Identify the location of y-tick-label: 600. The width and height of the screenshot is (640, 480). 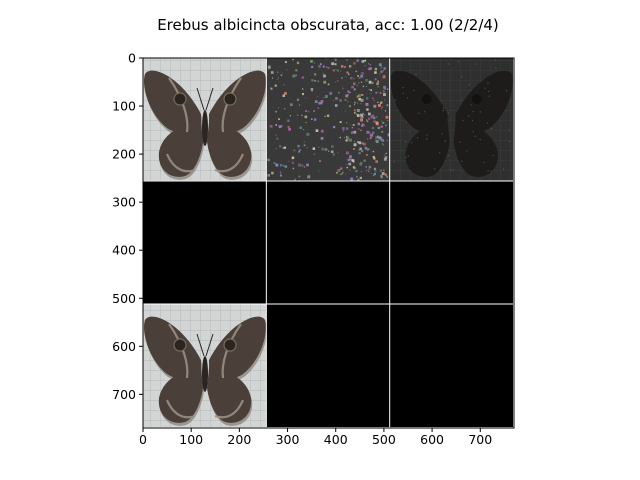
(124, 346).